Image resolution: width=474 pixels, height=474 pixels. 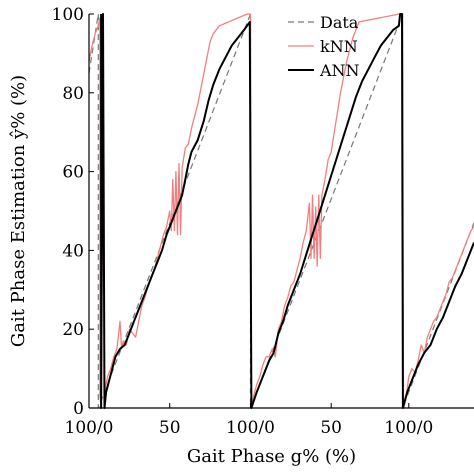 I want to click on y-axis-label: Gait Phase Estimation ŷ% (%), so click(x=18, y=211).